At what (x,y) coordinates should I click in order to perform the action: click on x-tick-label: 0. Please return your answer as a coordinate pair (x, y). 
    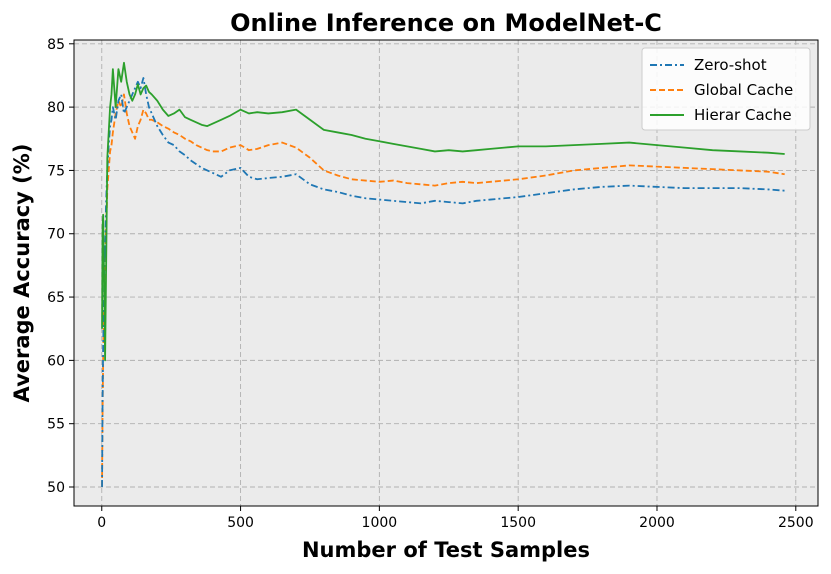
    Looking at the image, I should click on (101, 523).